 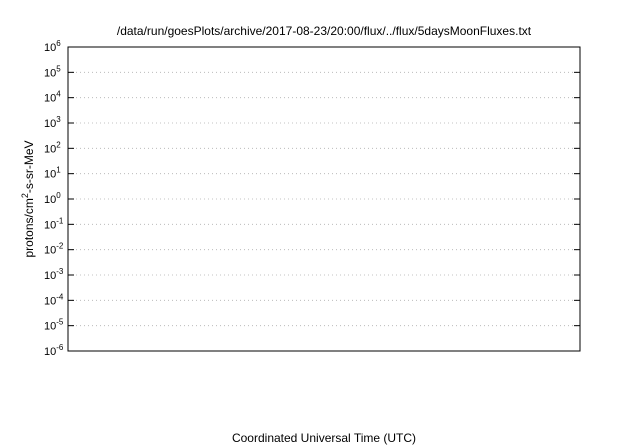 I want to click on y-tick-label: 10³, so click(x=52, y=122).